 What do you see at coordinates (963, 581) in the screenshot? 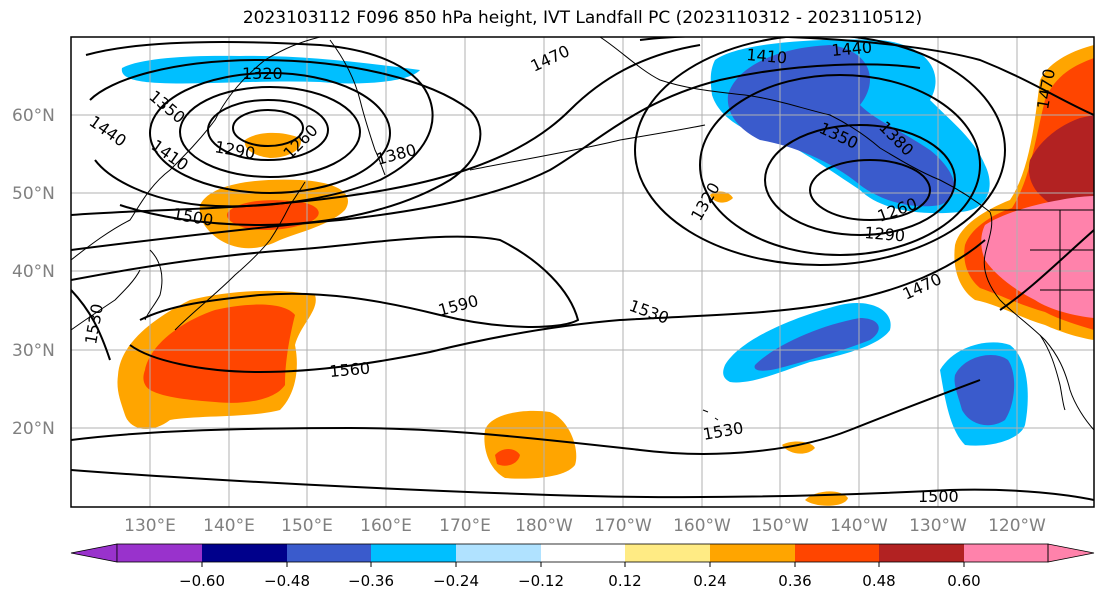
I see `colorbar-tick-label: 0.60` at bounding box center [963, 581].